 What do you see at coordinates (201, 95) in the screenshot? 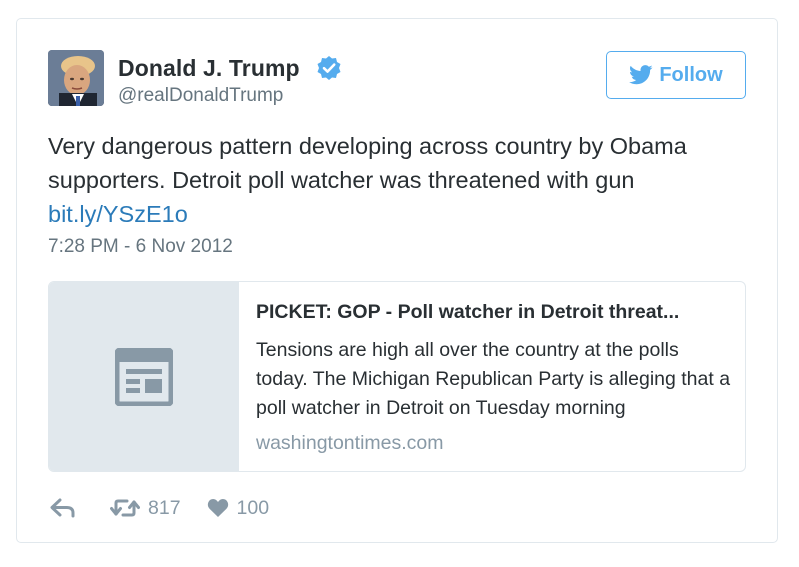
I see `author-handle: @realDonaldTrump` at bounding box center [201, 95].